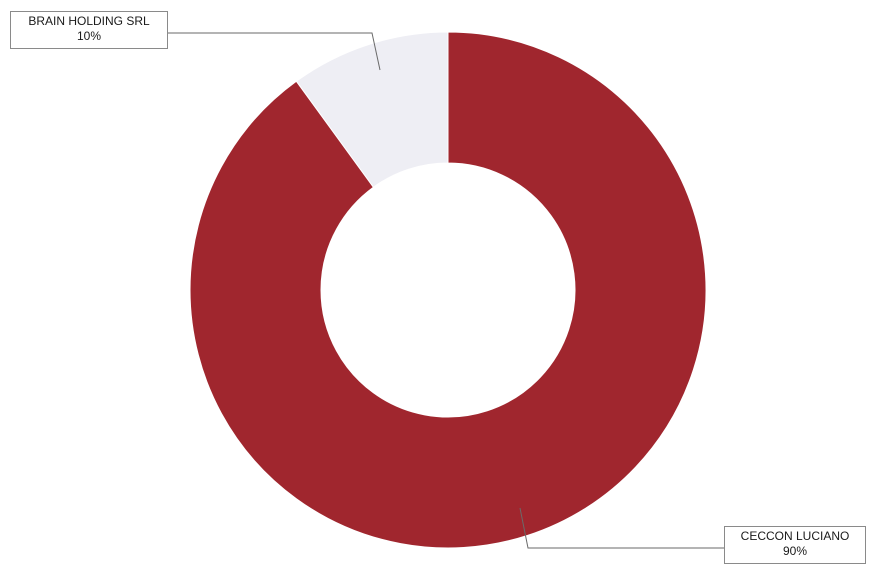 Image resolution: width=869 pixels, height=572 pixels. I want to click on data-label-ceccon-luciano: CECCON LUCIANO 90%, so click(795, 545).